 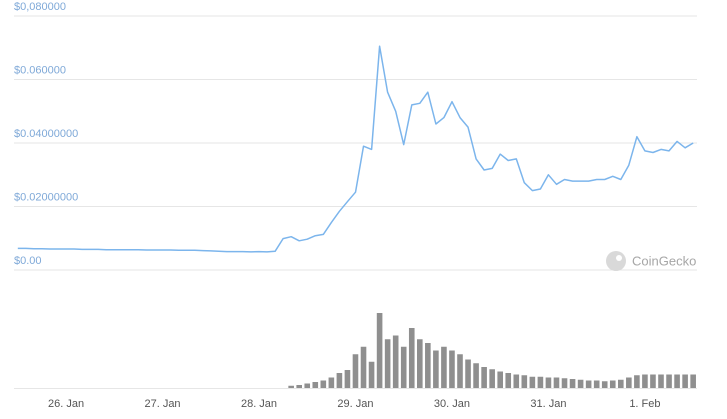 I want to click on x-tick-label: 26. Jan, so click(x=66, y=404).